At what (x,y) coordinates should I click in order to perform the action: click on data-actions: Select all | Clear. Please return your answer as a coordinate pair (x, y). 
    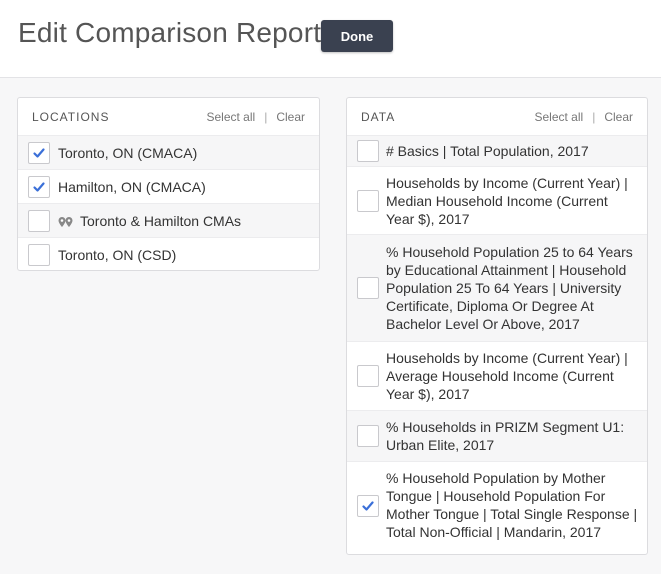
    Looking at the image, I should click on (583, 117).